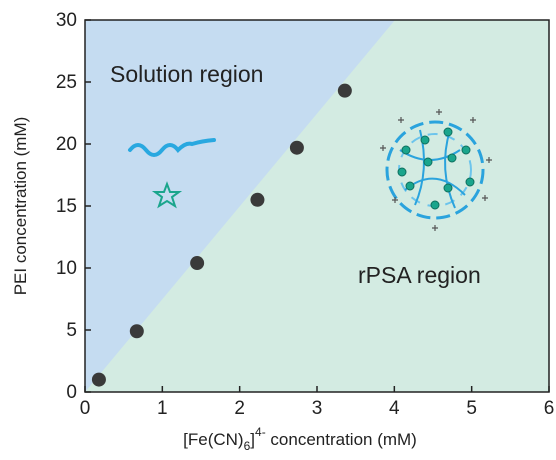 The image size is (556, 460). Describe the element at coordinates (260, 432) in the screenshot. I see `x-axis-title-part: 4-` at that location.